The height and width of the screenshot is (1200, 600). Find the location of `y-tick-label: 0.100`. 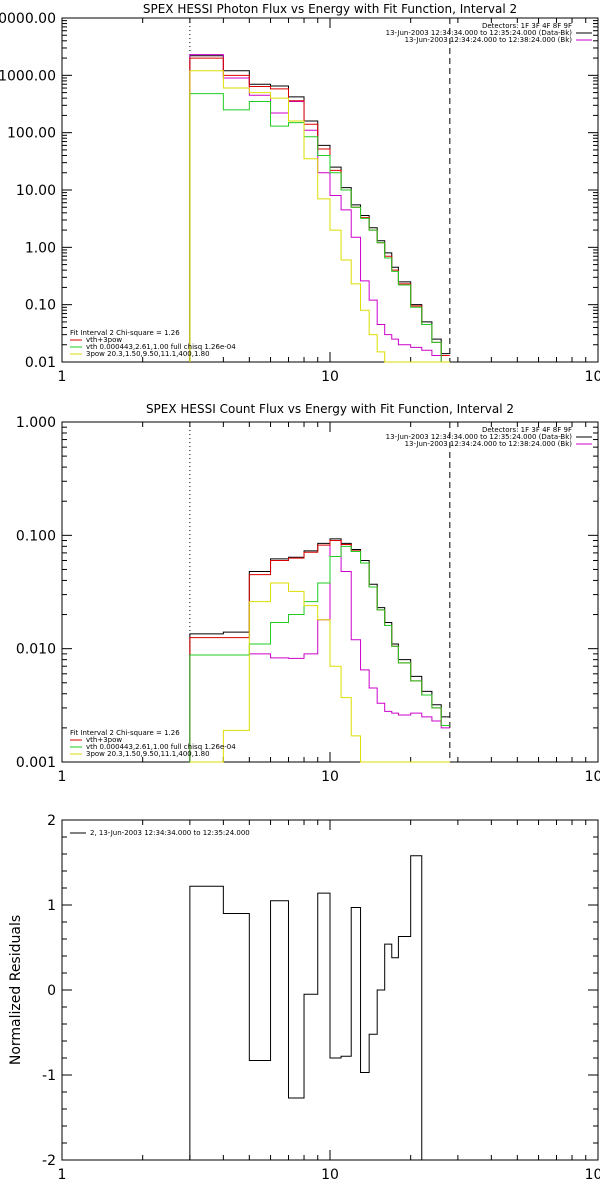

y-tick-label: 0.100 is located at coordinates (36, 536).